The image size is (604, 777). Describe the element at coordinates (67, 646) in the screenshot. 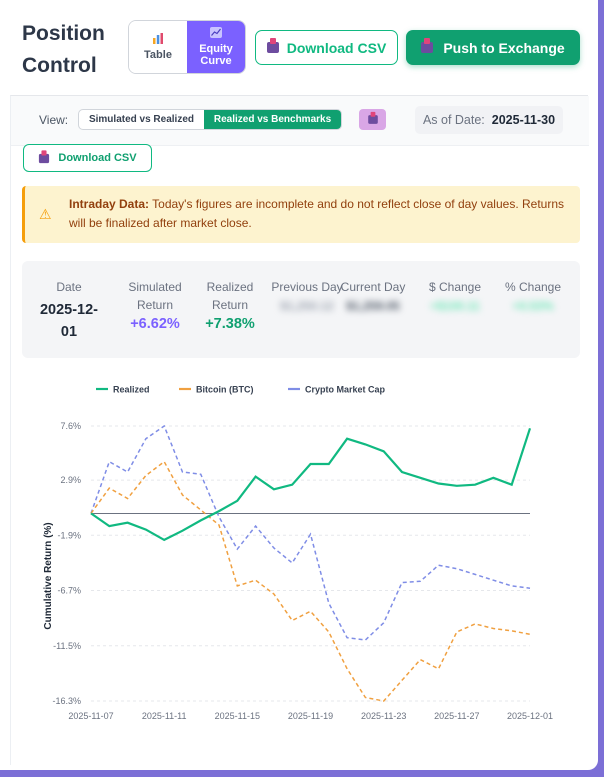

I see `y-tick-label: -11.5%` at that location.